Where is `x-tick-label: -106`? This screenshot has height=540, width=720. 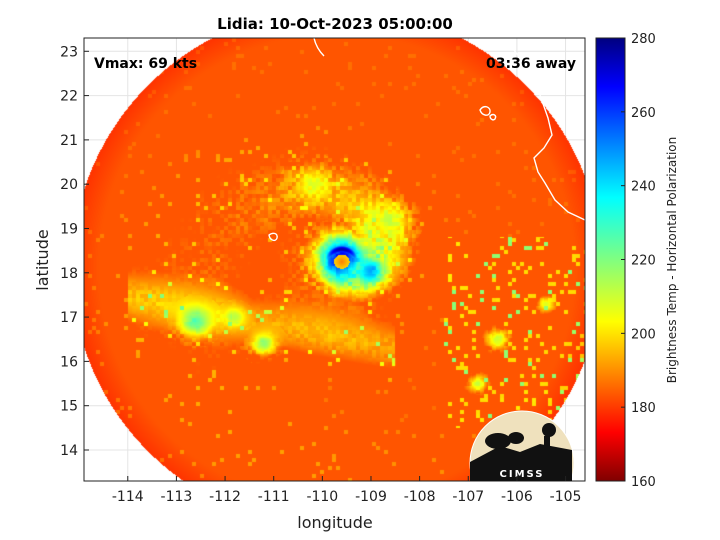
x-tick-label: -106 is located at coordinates (517, 497).